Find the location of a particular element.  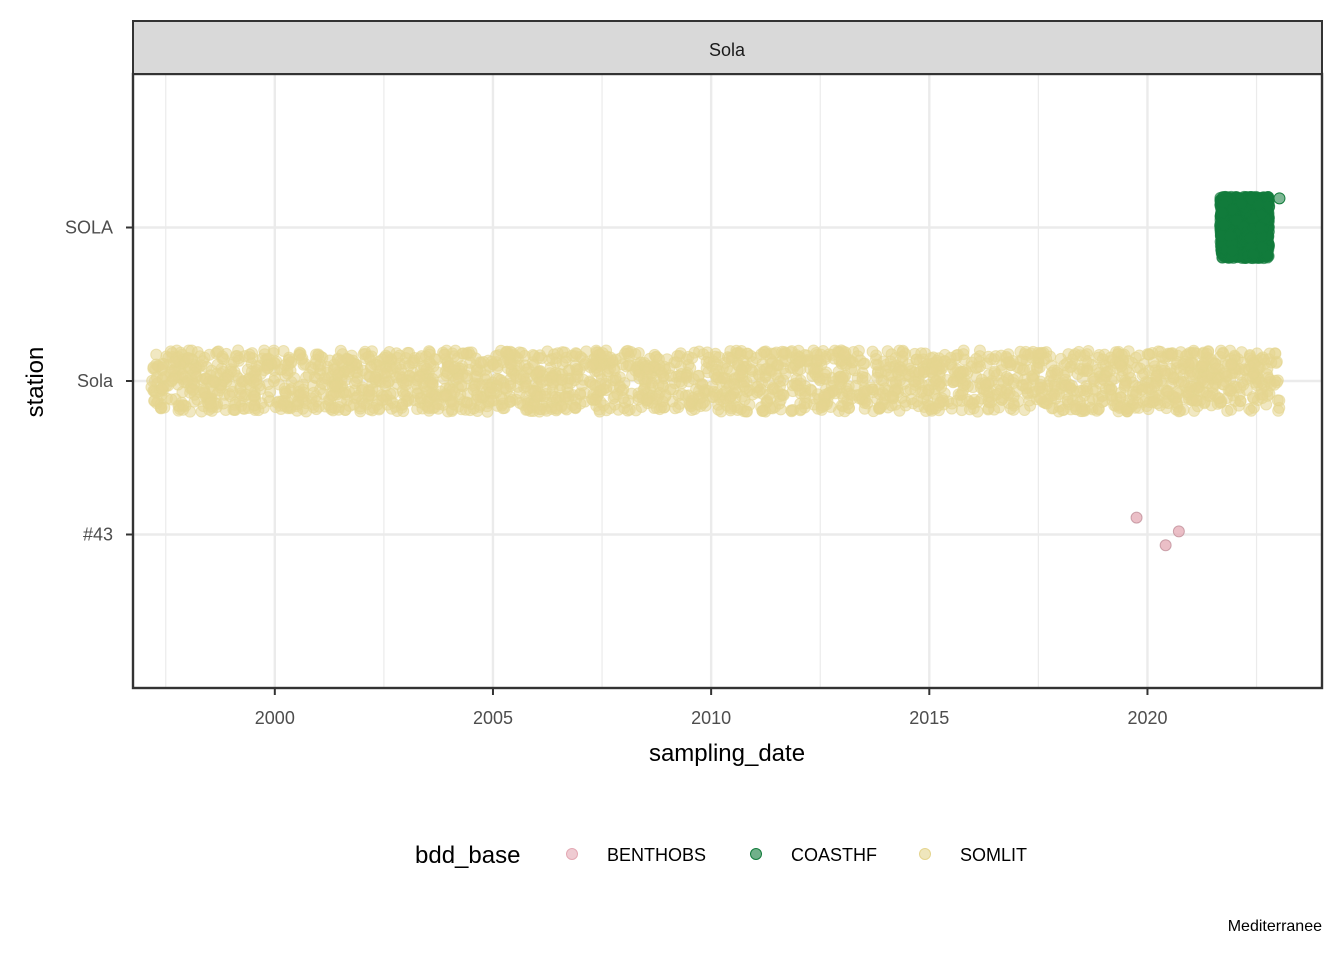

series-benthobs is located at coordinates (1157, 531).